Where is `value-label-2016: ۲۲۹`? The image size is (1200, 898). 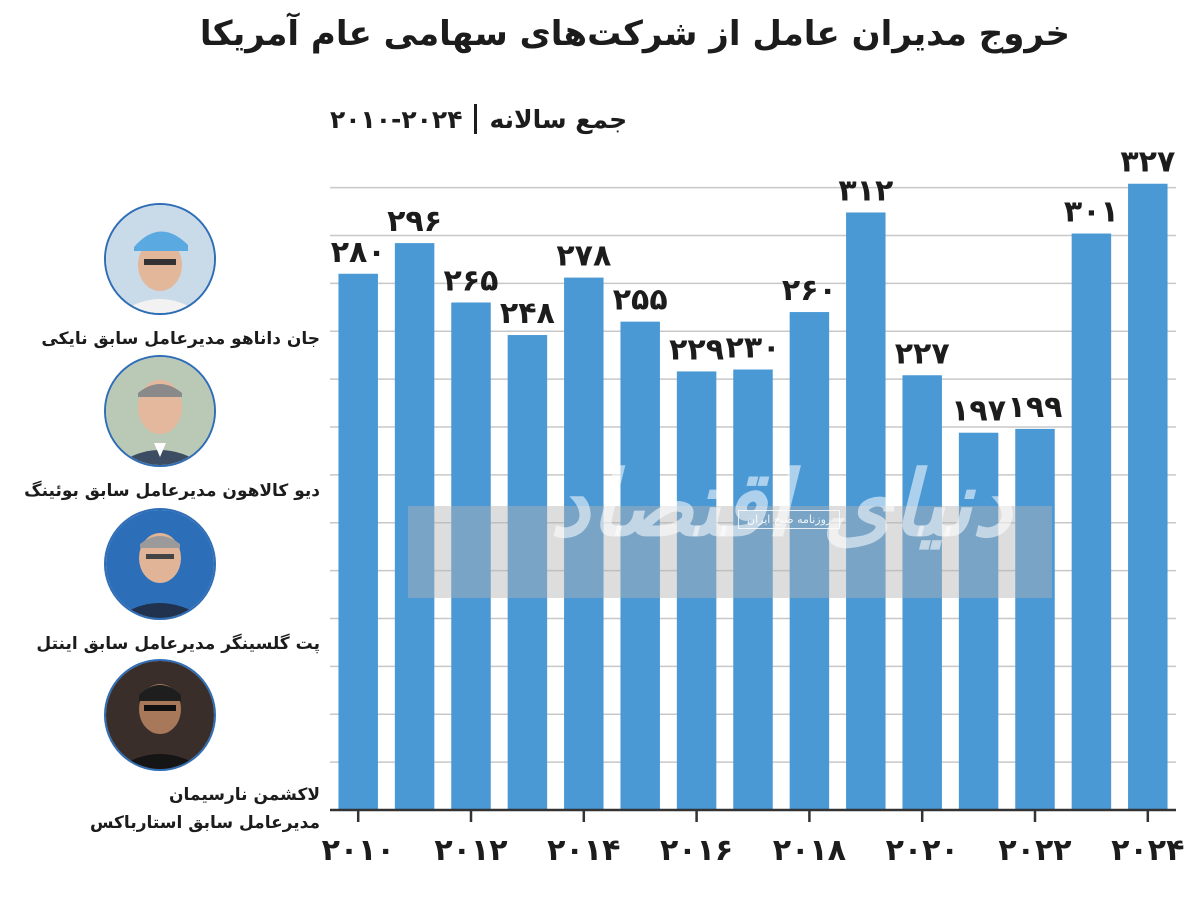
value-label-2016: ۲۲۹ is located at coordinates (696, 349).